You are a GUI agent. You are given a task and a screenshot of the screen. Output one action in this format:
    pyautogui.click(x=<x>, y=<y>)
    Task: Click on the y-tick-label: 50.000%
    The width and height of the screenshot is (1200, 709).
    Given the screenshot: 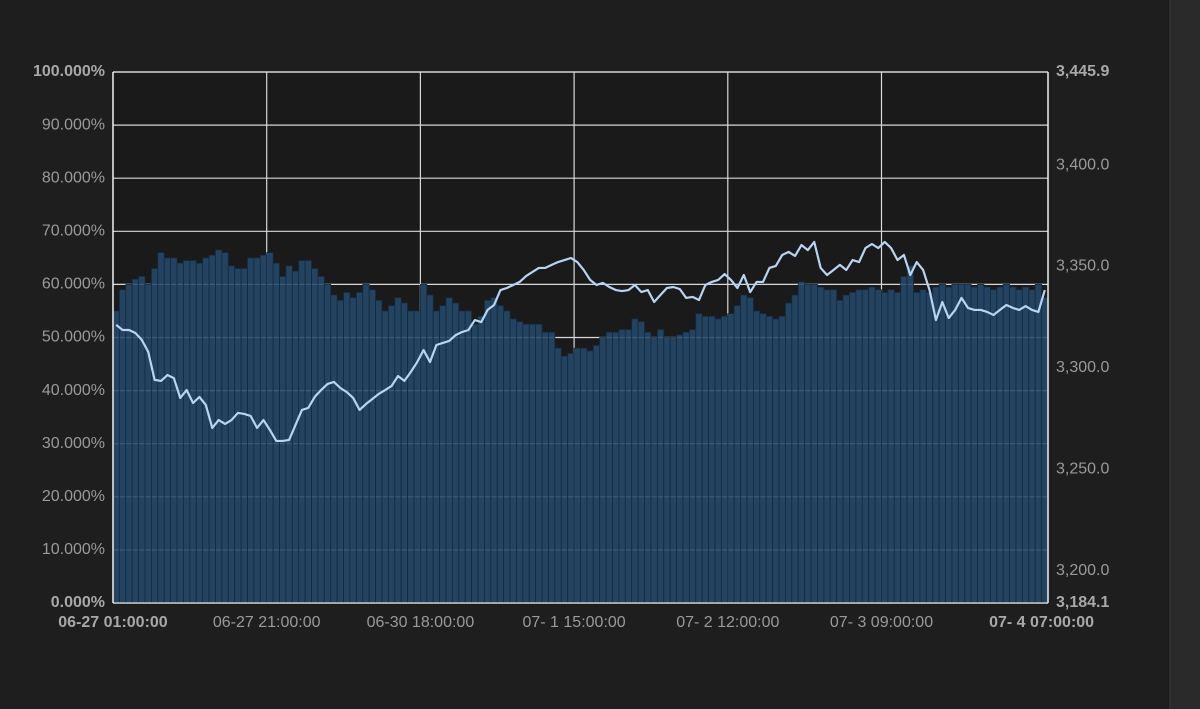 What is the action you would take?
    pyautogui.click(x=73, y=337)
    